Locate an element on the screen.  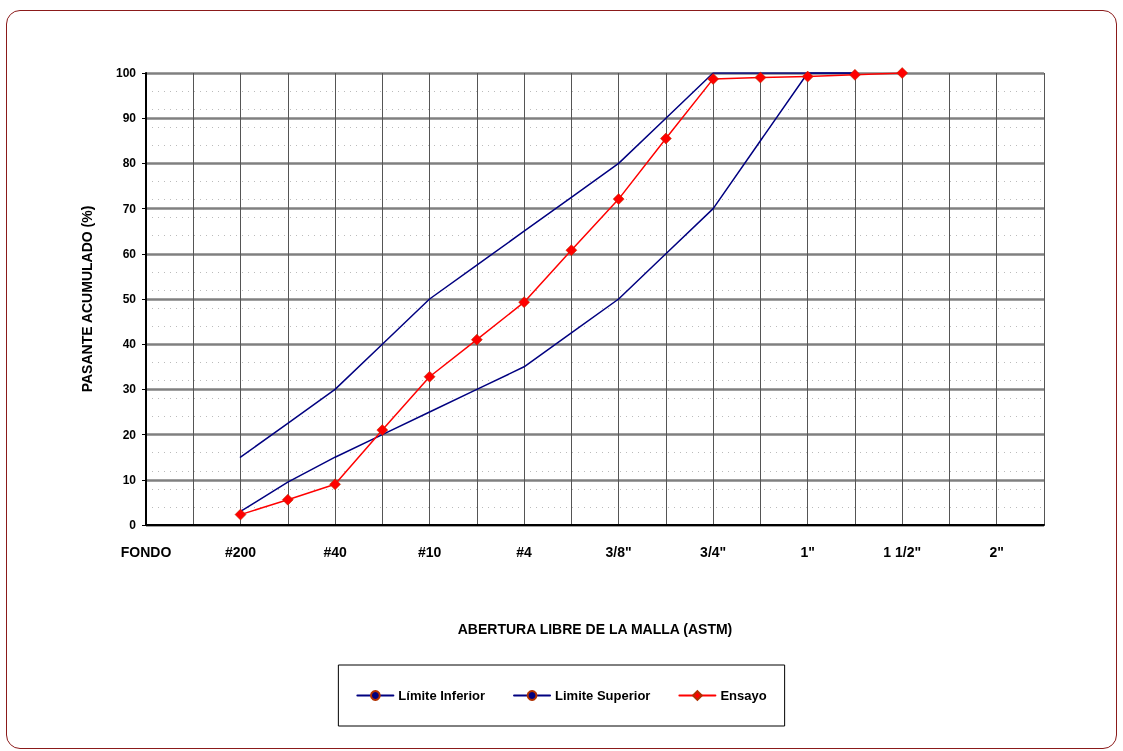
y-tick-label: 60 is located at coordinates (129, 253).